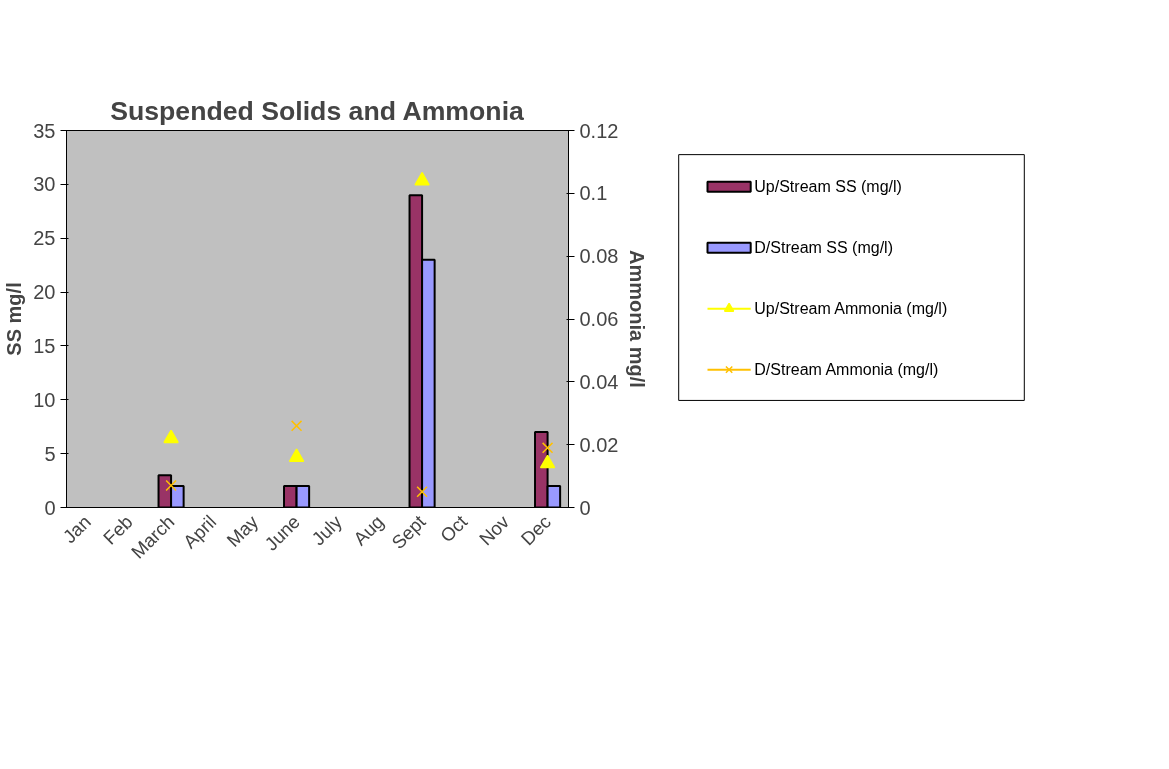 The width and height of the screenshot is (1169, 769). What do you see at coordinates (846, 370) in the screenshot?
I see `legend-label: D/Stream Ammonia (mg/l)` at bounding box center [846, 370].